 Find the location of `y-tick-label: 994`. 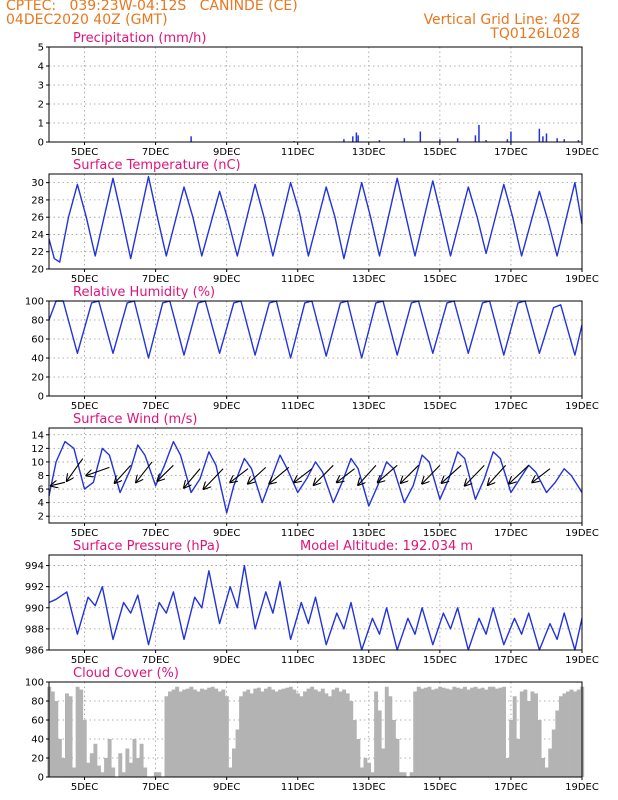

y-tick-label: 994 is located at coordinates (34, 566).